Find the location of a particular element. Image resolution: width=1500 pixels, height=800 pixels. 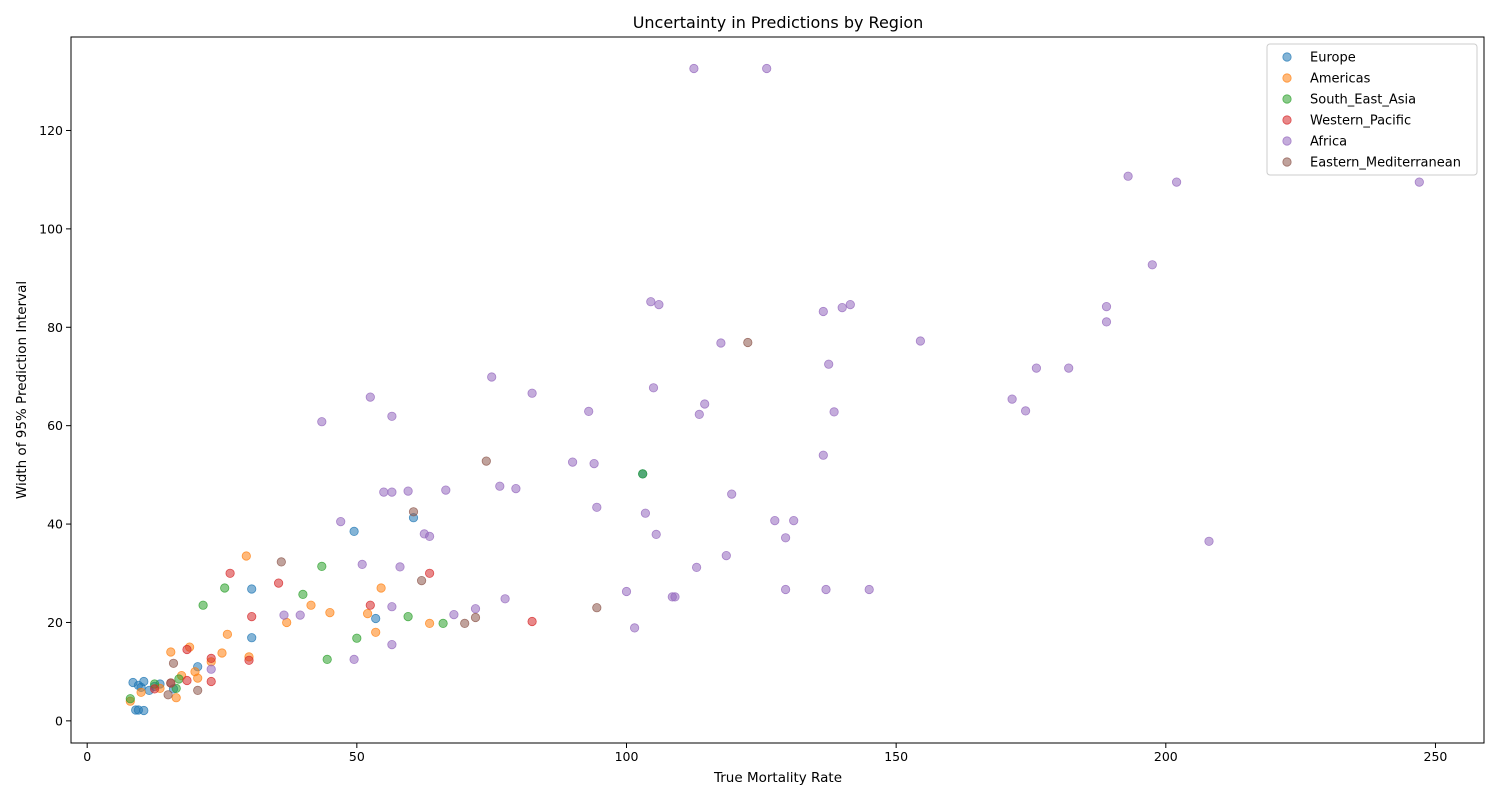

y-tick-label: 80 is located at coordinates (55, 327).